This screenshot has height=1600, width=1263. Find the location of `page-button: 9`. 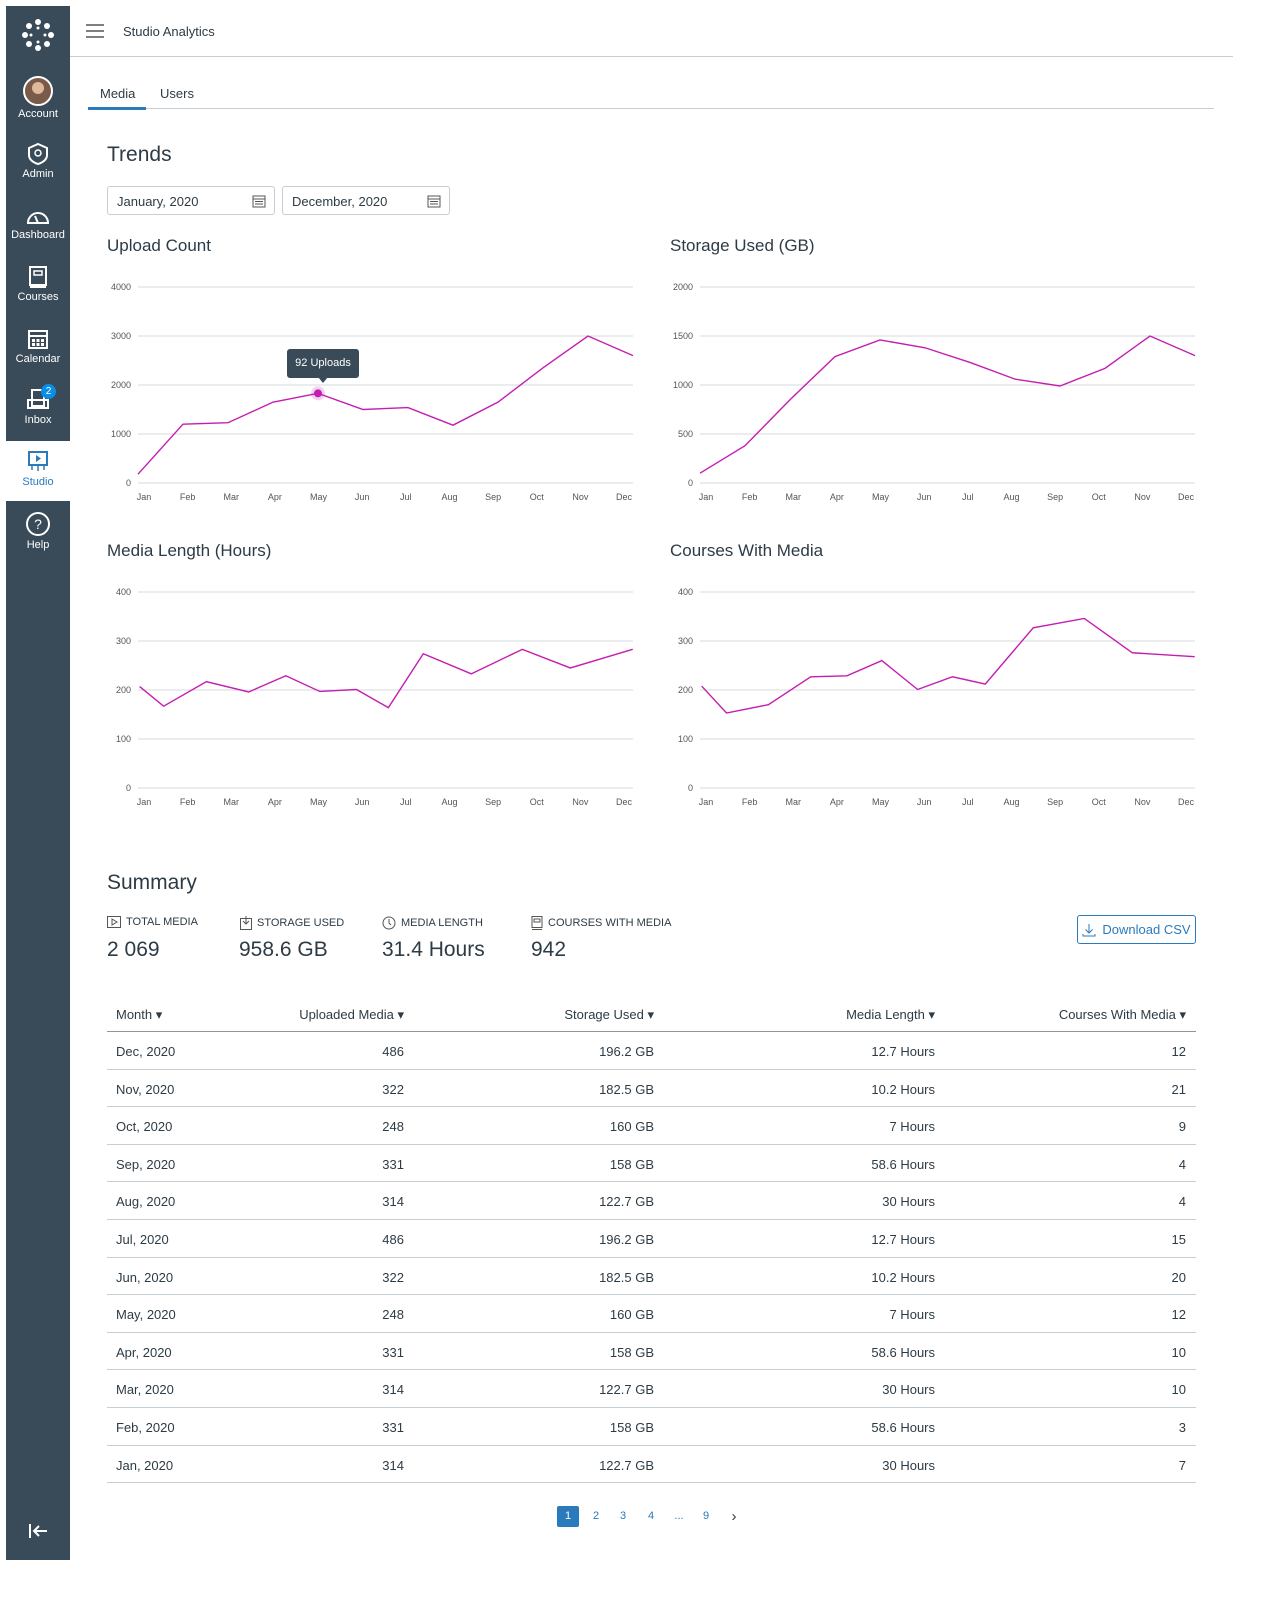

page-button: 9 is located at coordinates (706, 1516).